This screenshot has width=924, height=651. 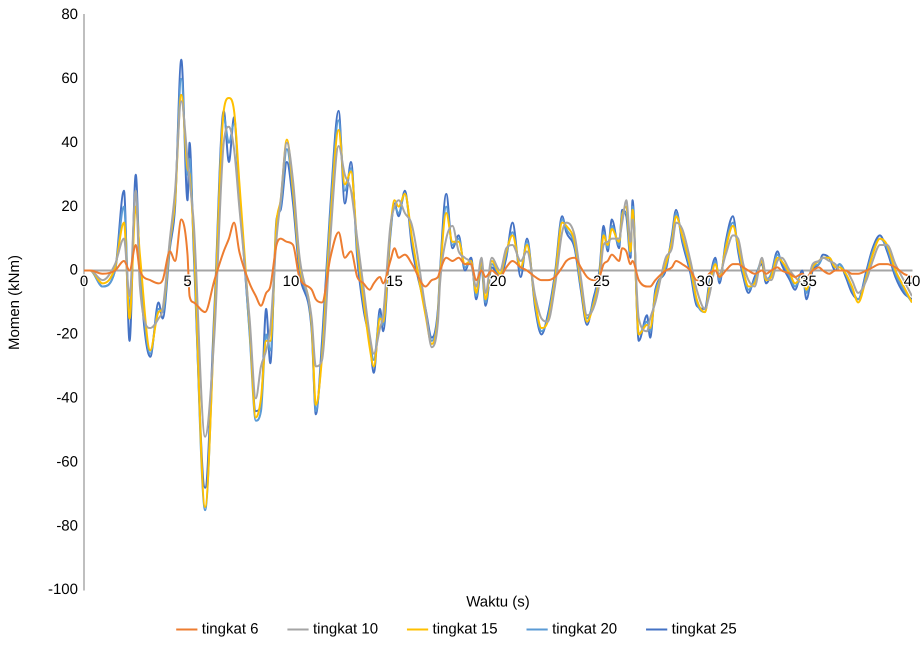 I want to click on y-tick-label: -20, so click(x=67, y=334).